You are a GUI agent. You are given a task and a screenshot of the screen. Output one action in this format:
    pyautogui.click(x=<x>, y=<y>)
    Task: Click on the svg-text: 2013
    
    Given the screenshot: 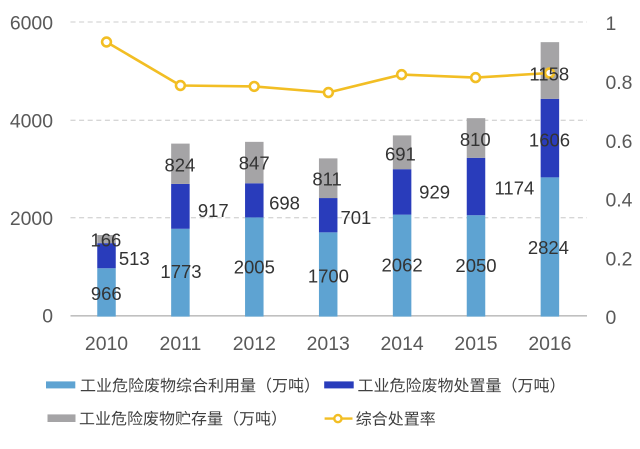 What is the action you would take?
    pyautogui.click(x=328, y=344)
    